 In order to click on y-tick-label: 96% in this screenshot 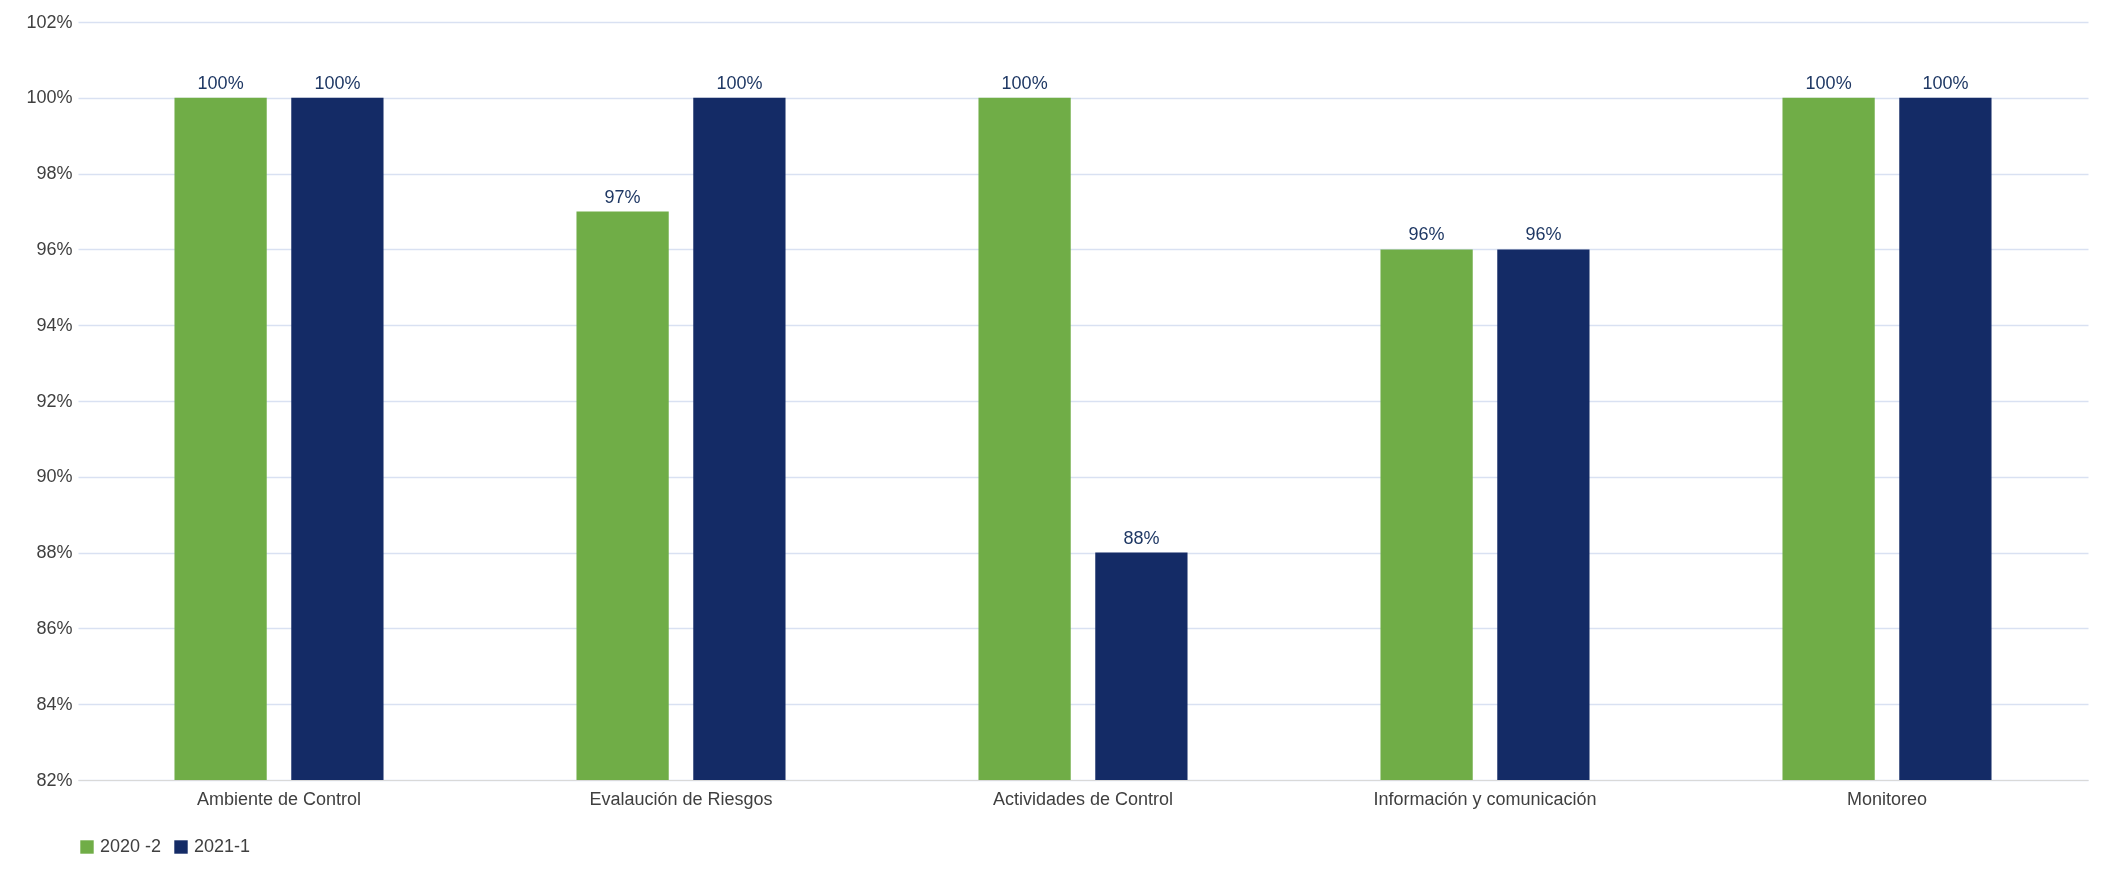, I will do `click(54, 248)`.